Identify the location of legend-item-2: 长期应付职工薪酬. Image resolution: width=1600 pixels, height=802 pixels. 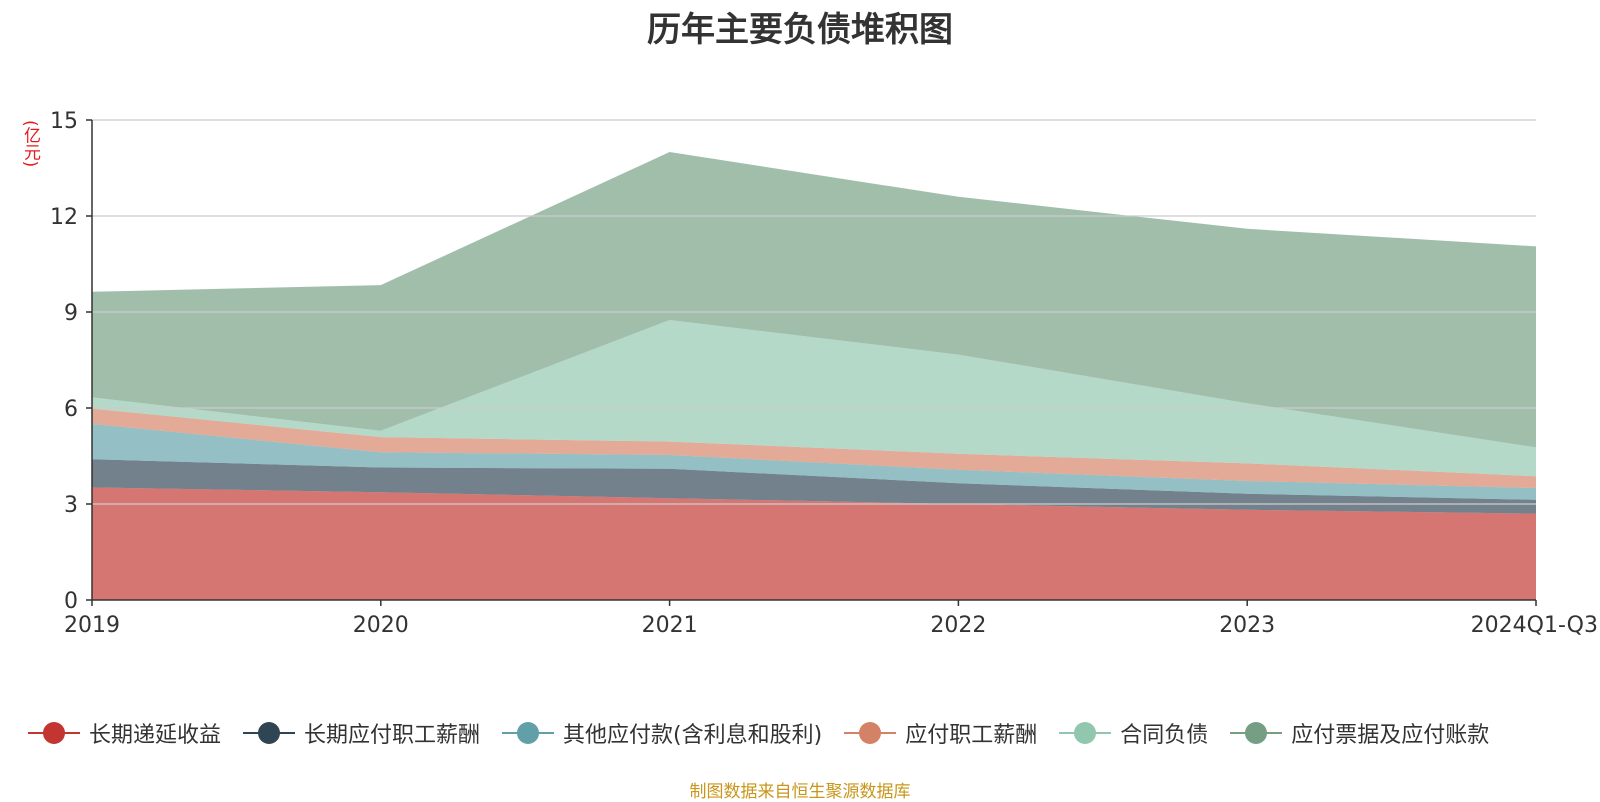
(361, 733).